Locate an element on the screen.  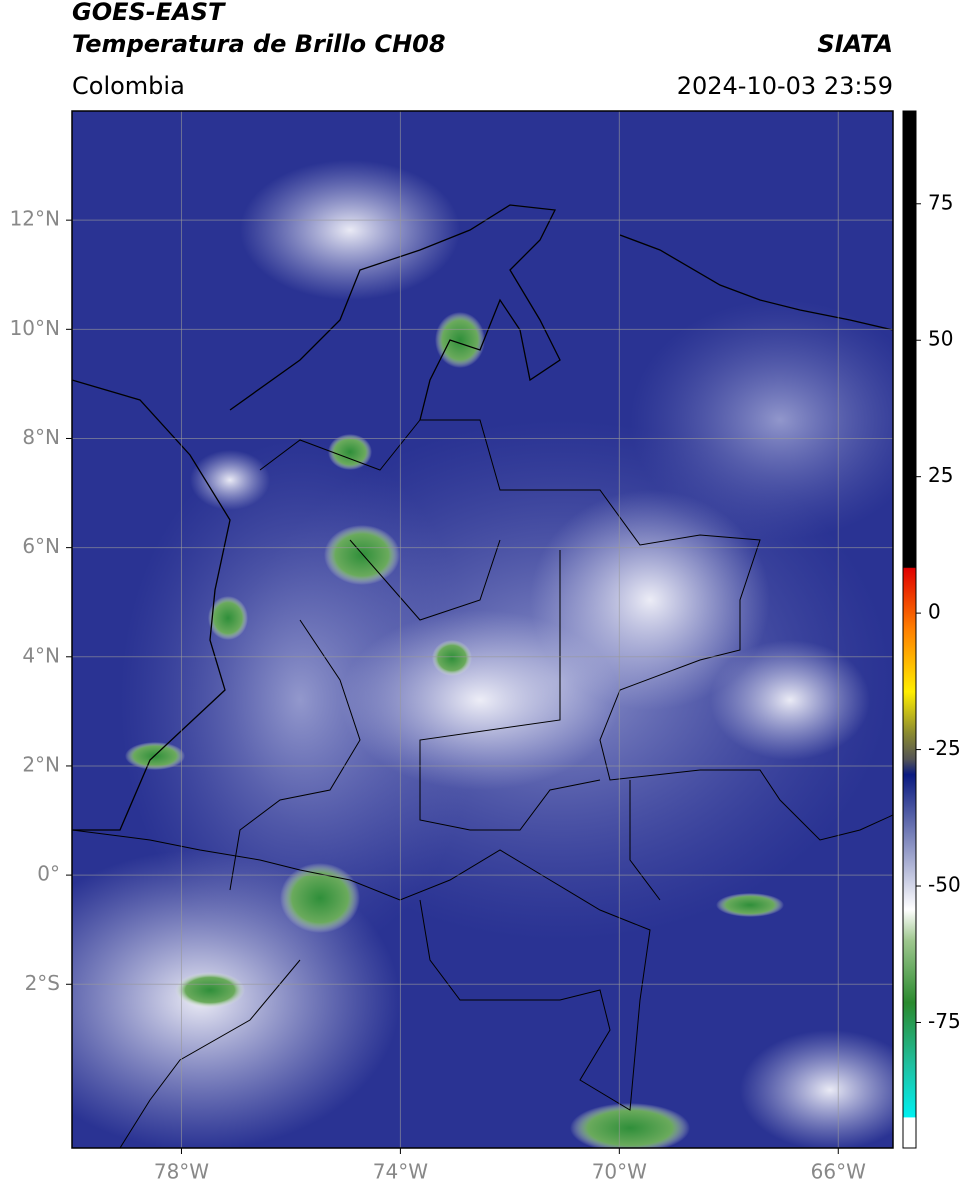
datetime: 2024-10-03 23:59 is located at coordinates (785, 86).